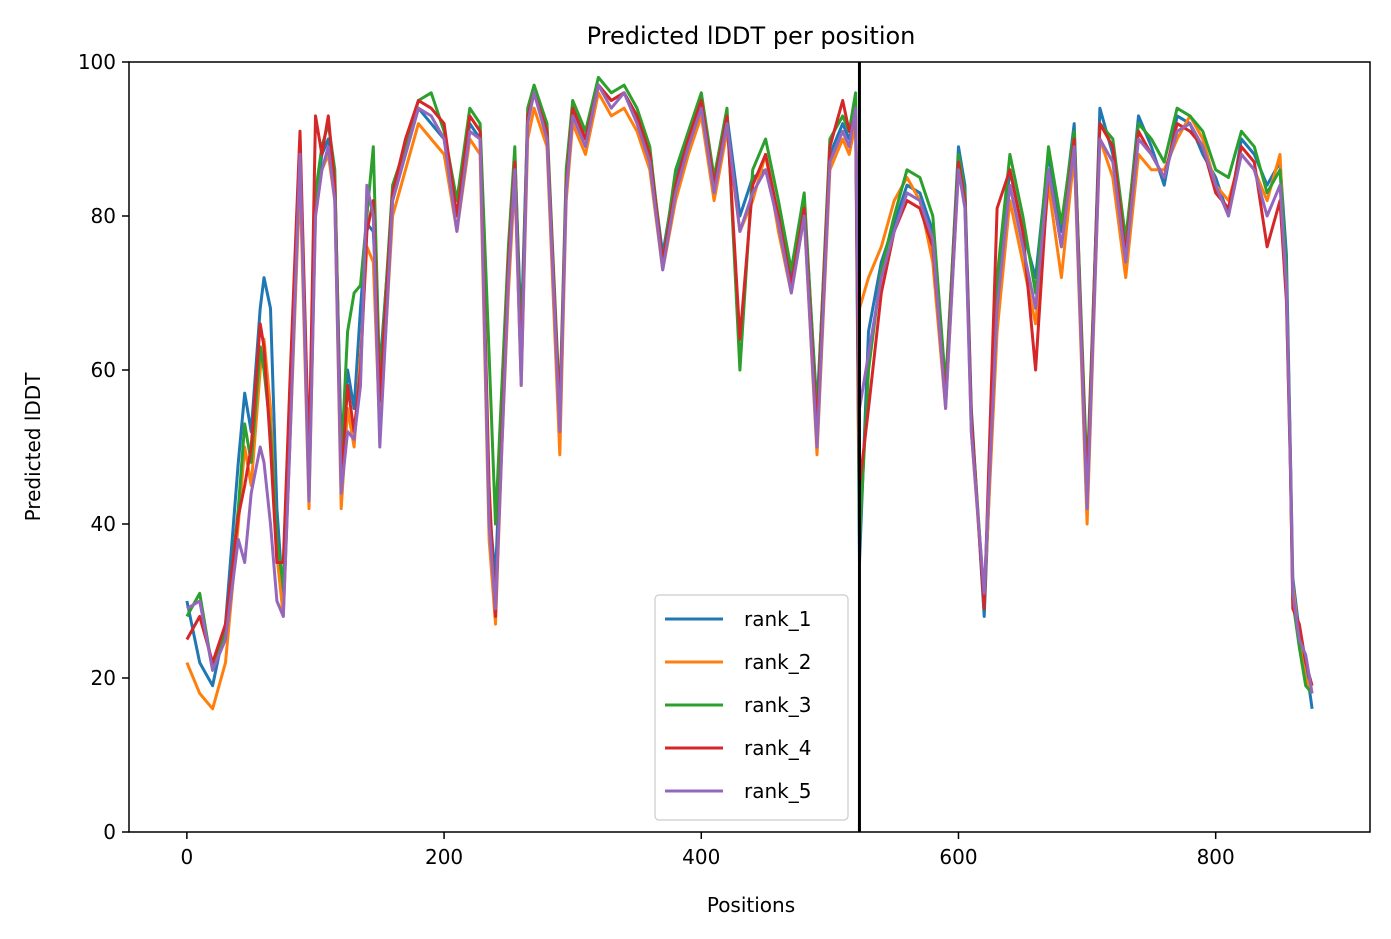 This screenshot has height=939, width=1391. Describe the element at coordinates (103, 524) in the screenshot. I see `y-tick-label: 40` at that location.